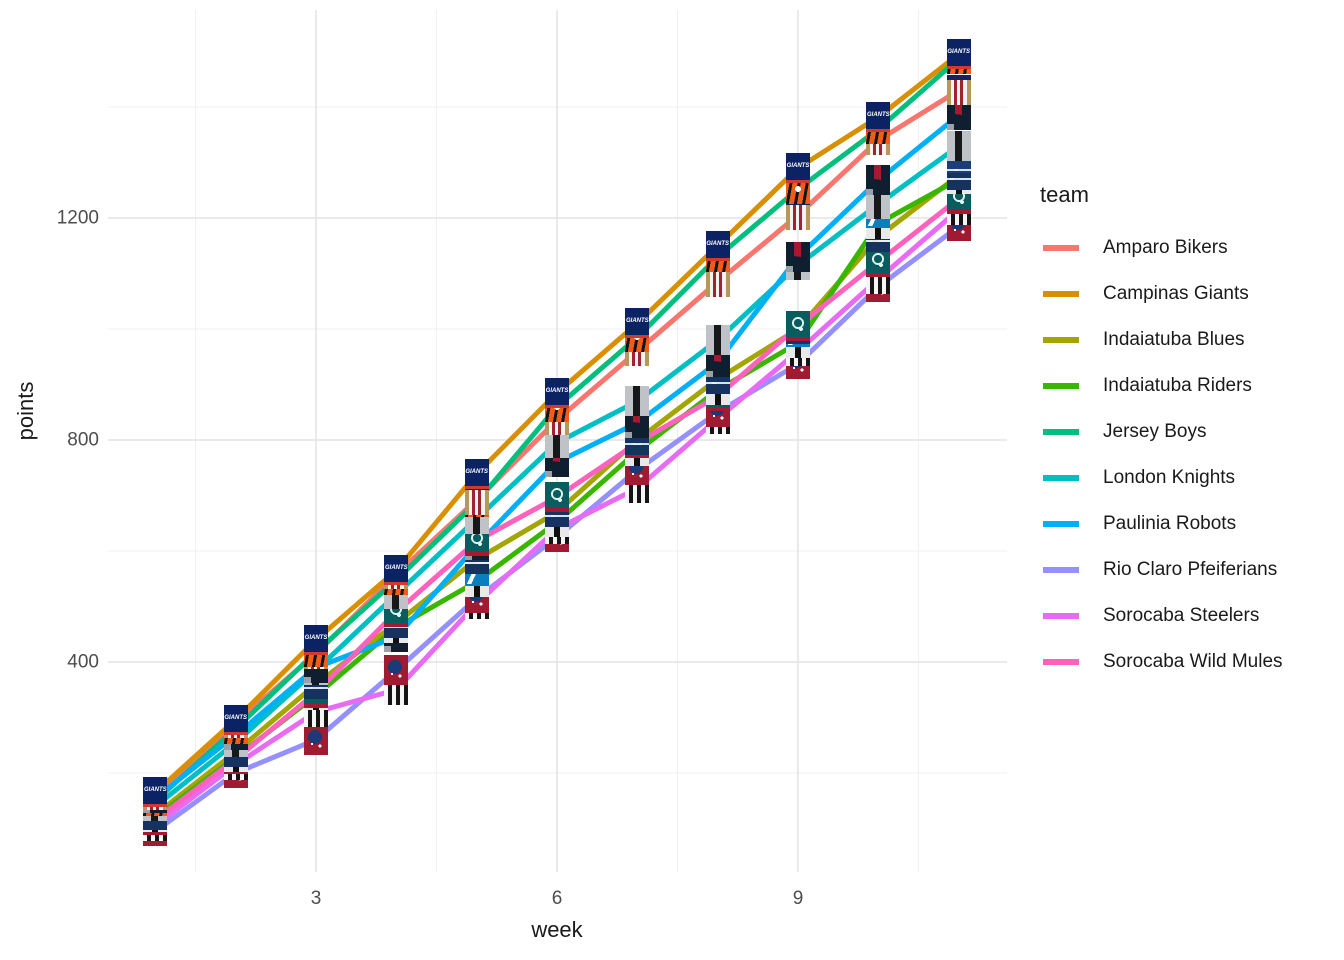 The width and height of the screenshot is (1344, 960). I want to click on x-tick-label: 6, so click(557, 898).